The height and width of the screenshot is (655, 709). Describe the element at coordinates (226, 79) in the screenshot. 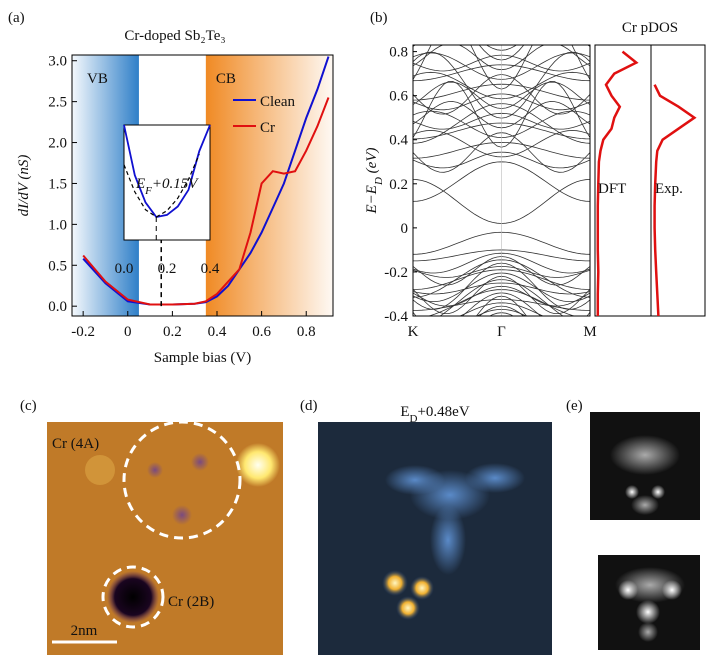

I see `region-label: CB` at that location.